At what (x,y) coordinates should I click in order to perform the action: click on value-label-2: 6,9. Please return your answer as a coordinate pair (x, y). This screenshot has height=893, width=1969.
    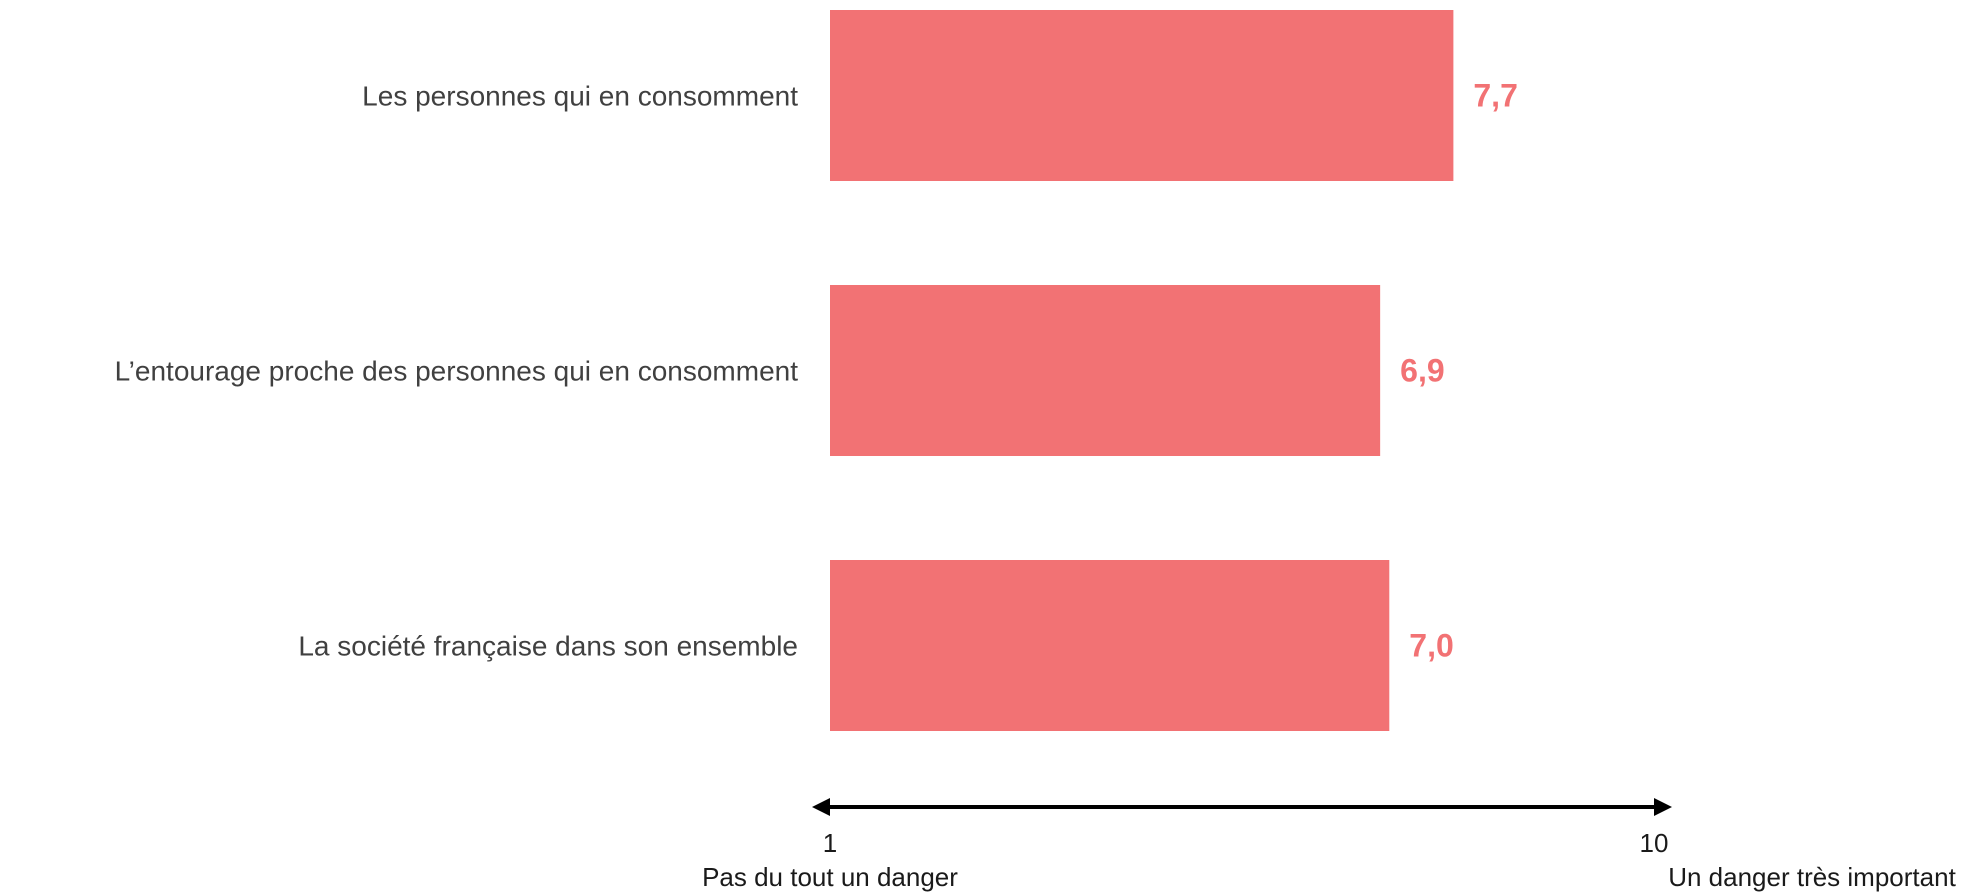
    Looking at the image, I should click on (1422, 371).